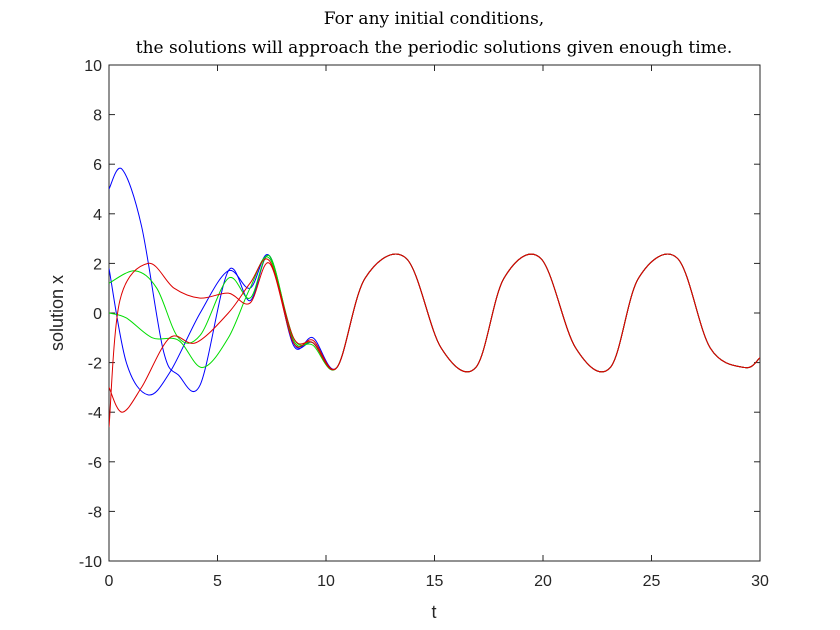  What do you see at coordinates (95, 463) in the screenshot?
I see `y-tick-label: -6` at bounding box center [95, 463].